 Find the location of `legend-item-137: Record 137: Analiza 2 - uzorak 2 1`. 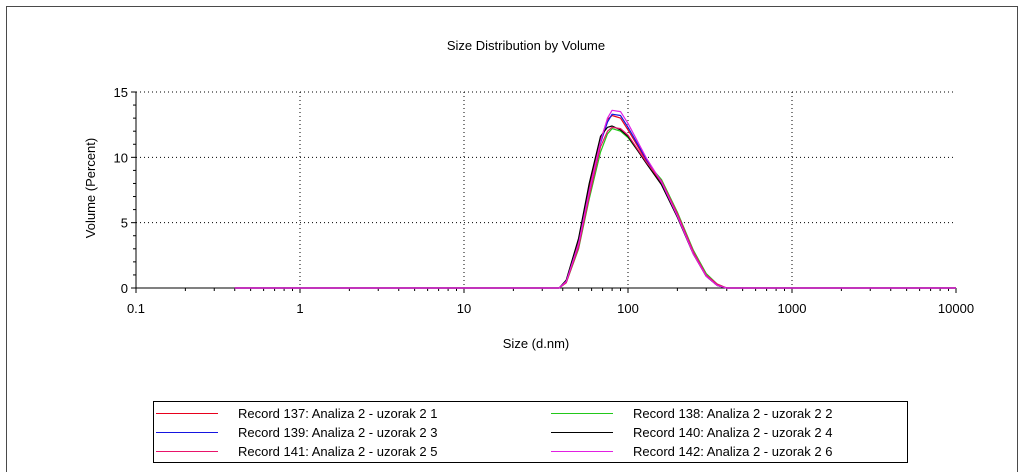

legend-item-137: Record 137: Analiza 2 - uzorak 2 1 is located at coordinates (295, 413).